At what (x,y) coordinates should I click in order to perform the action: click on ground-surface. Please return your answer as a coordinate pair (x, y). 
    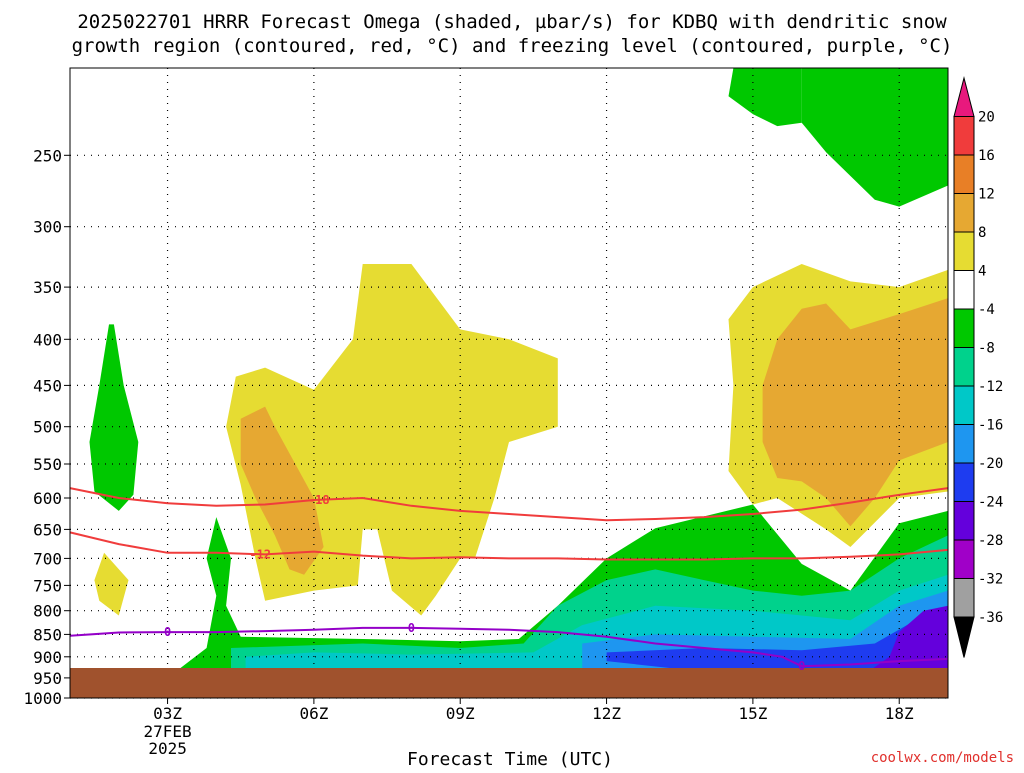
    Looking at the image, I should click on (509, 683).